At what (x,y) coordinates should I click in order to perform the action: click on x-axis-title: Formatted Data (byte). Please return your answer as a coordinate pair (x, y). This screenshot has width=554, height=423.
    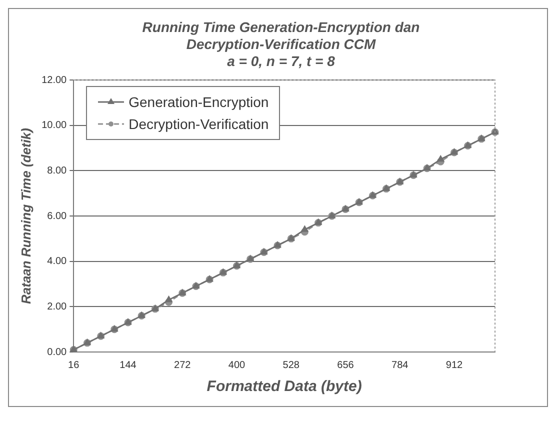
    Looking at the image, I should click on (284, 387).